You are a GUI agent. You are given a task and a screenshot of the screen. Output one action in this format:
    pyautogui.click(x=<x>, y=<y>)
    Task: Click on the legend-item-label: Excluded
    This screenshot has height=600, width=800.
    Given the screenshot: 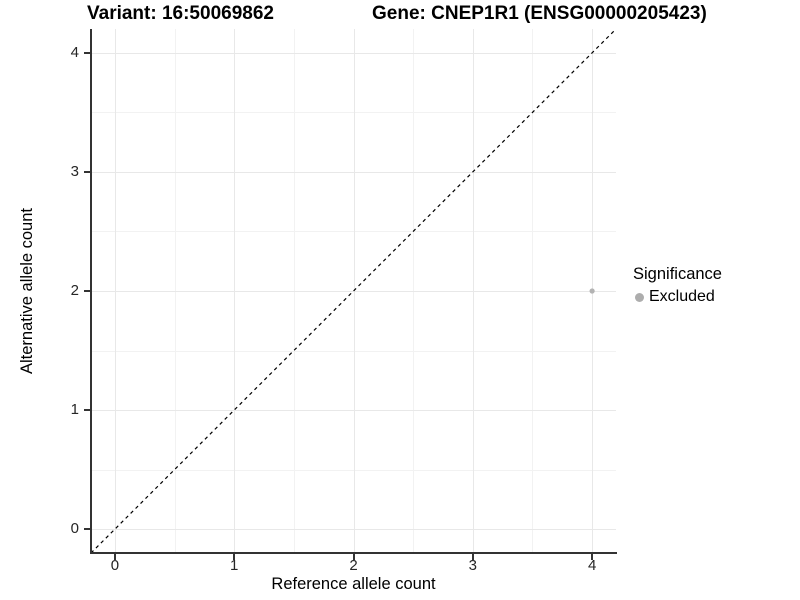 What is the action you would take?
    pyautogui.click(x=682, y=296)
    